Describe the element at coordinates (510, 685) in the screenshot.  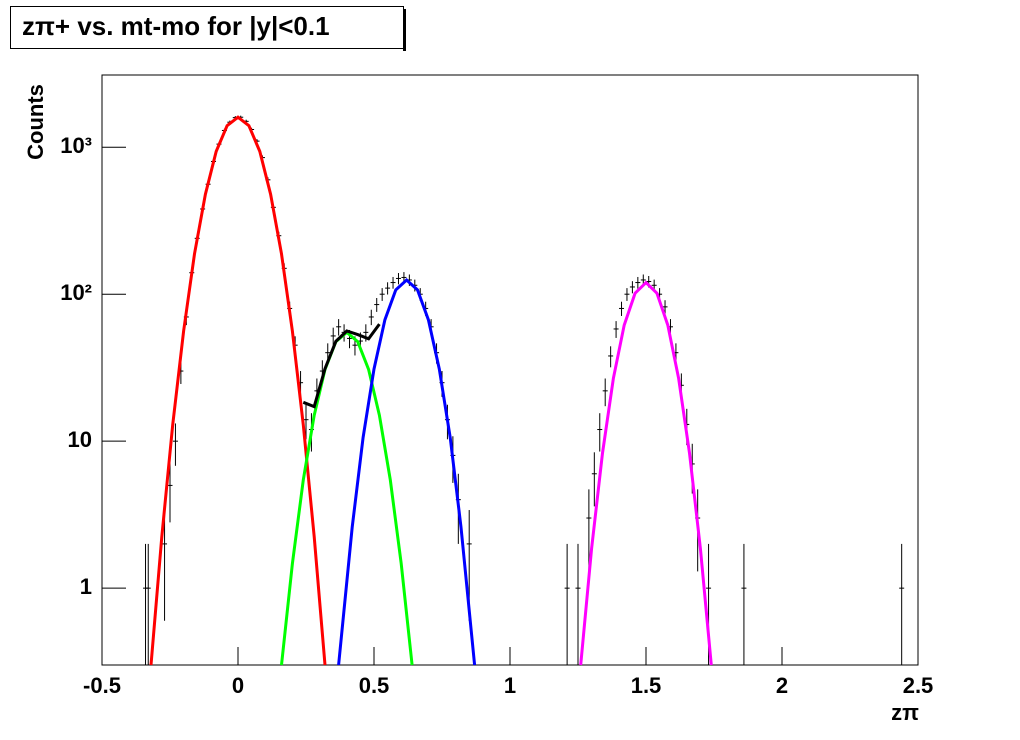
I see `x-tick-label: 1` at that location.